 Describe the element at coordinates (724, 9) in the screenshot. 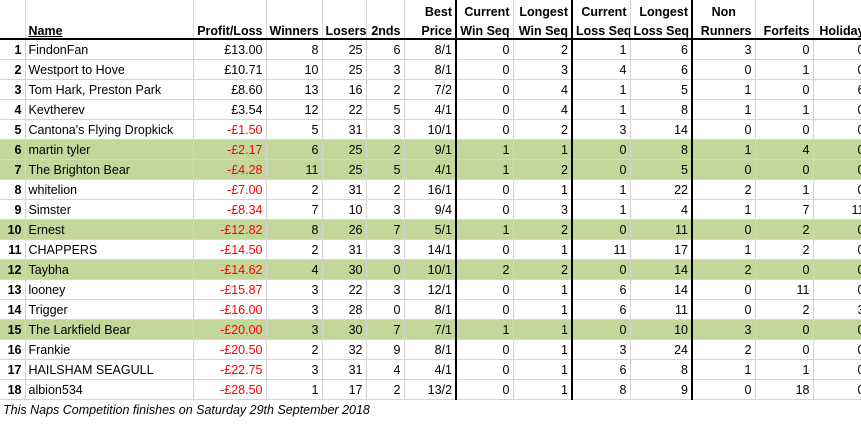

I see `non-runners-header-top: Non` at that location.